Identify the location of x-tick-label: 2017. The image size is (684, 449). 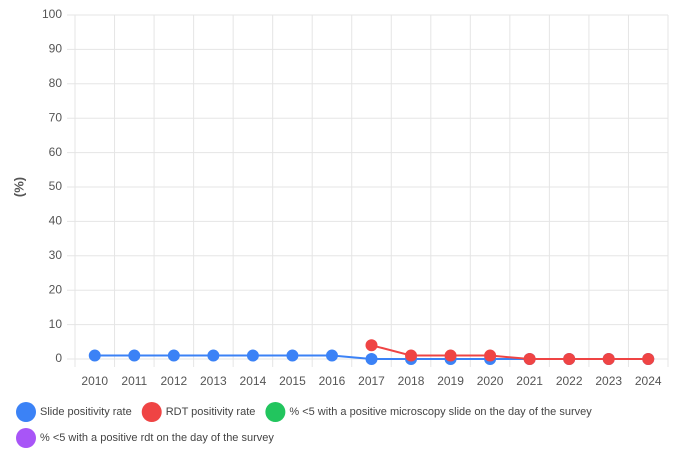
(371, 381).